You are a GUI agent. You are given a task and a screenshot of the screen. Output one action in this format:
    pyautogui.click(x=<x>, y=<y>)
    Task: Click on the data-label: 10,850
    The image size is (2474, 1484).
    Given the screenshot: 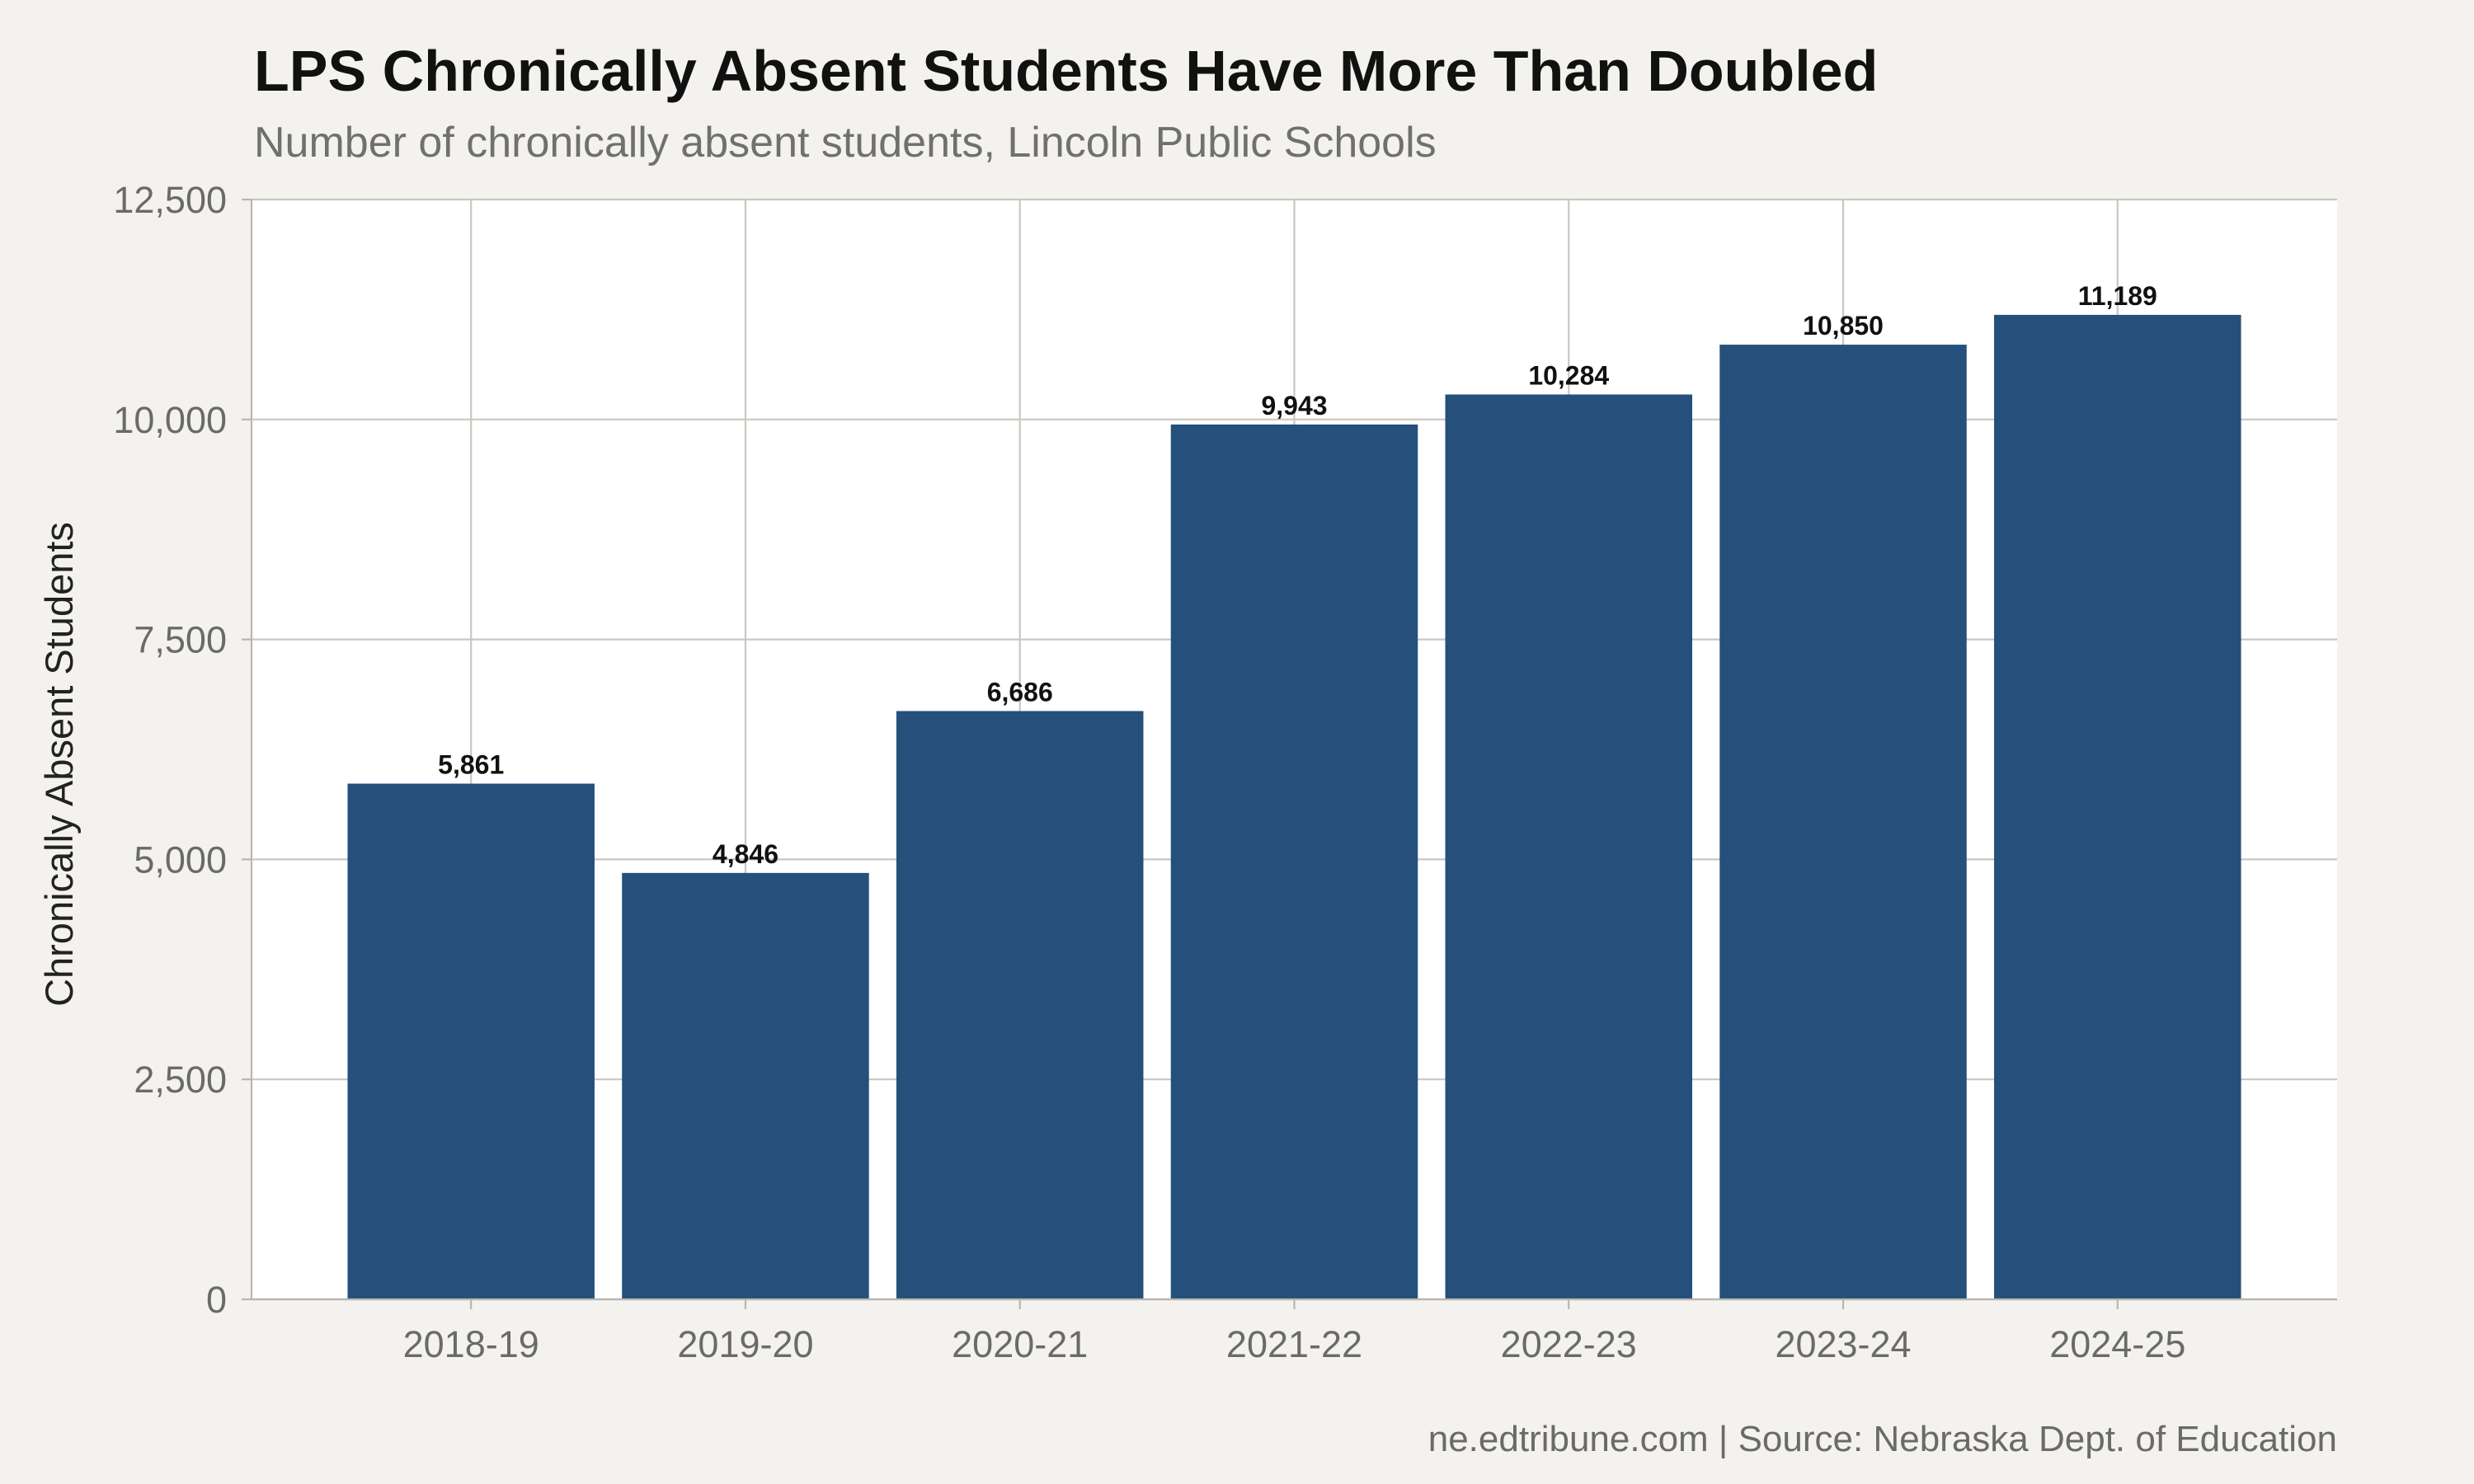 What is the action you would take?
    pyautogui.click(x=1843, y=325)
    